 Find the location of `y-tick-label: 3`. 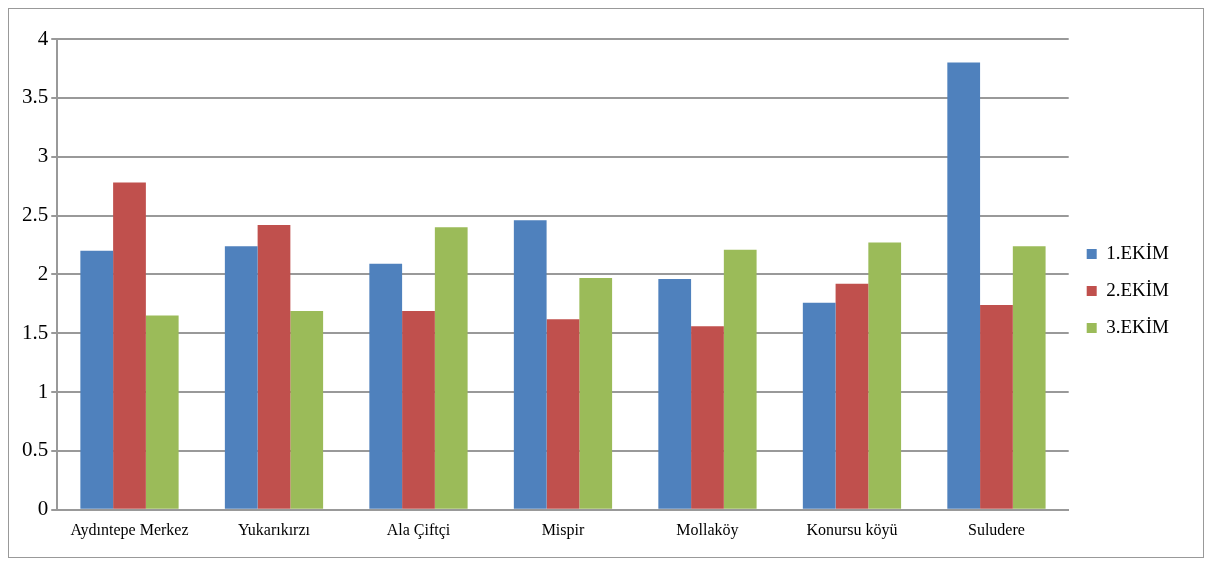

y-tick-label: 3 is located at coordinates (43, 155).